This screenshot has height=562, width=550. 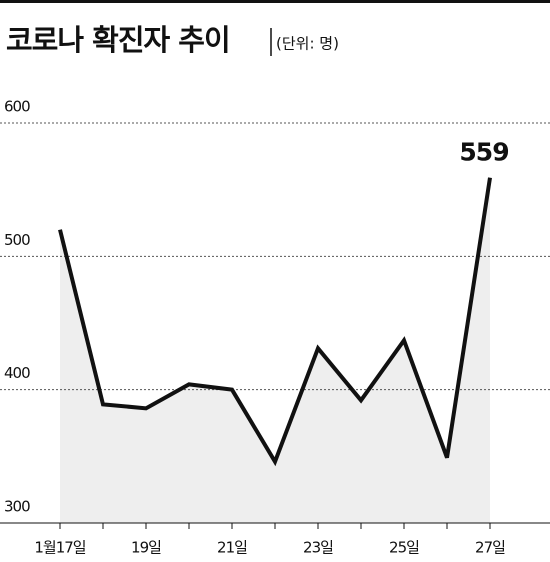 What do you see at coordinates (483, 152) in the screenshot?
I see `data-label: 559` at bounding box center [483, 152].